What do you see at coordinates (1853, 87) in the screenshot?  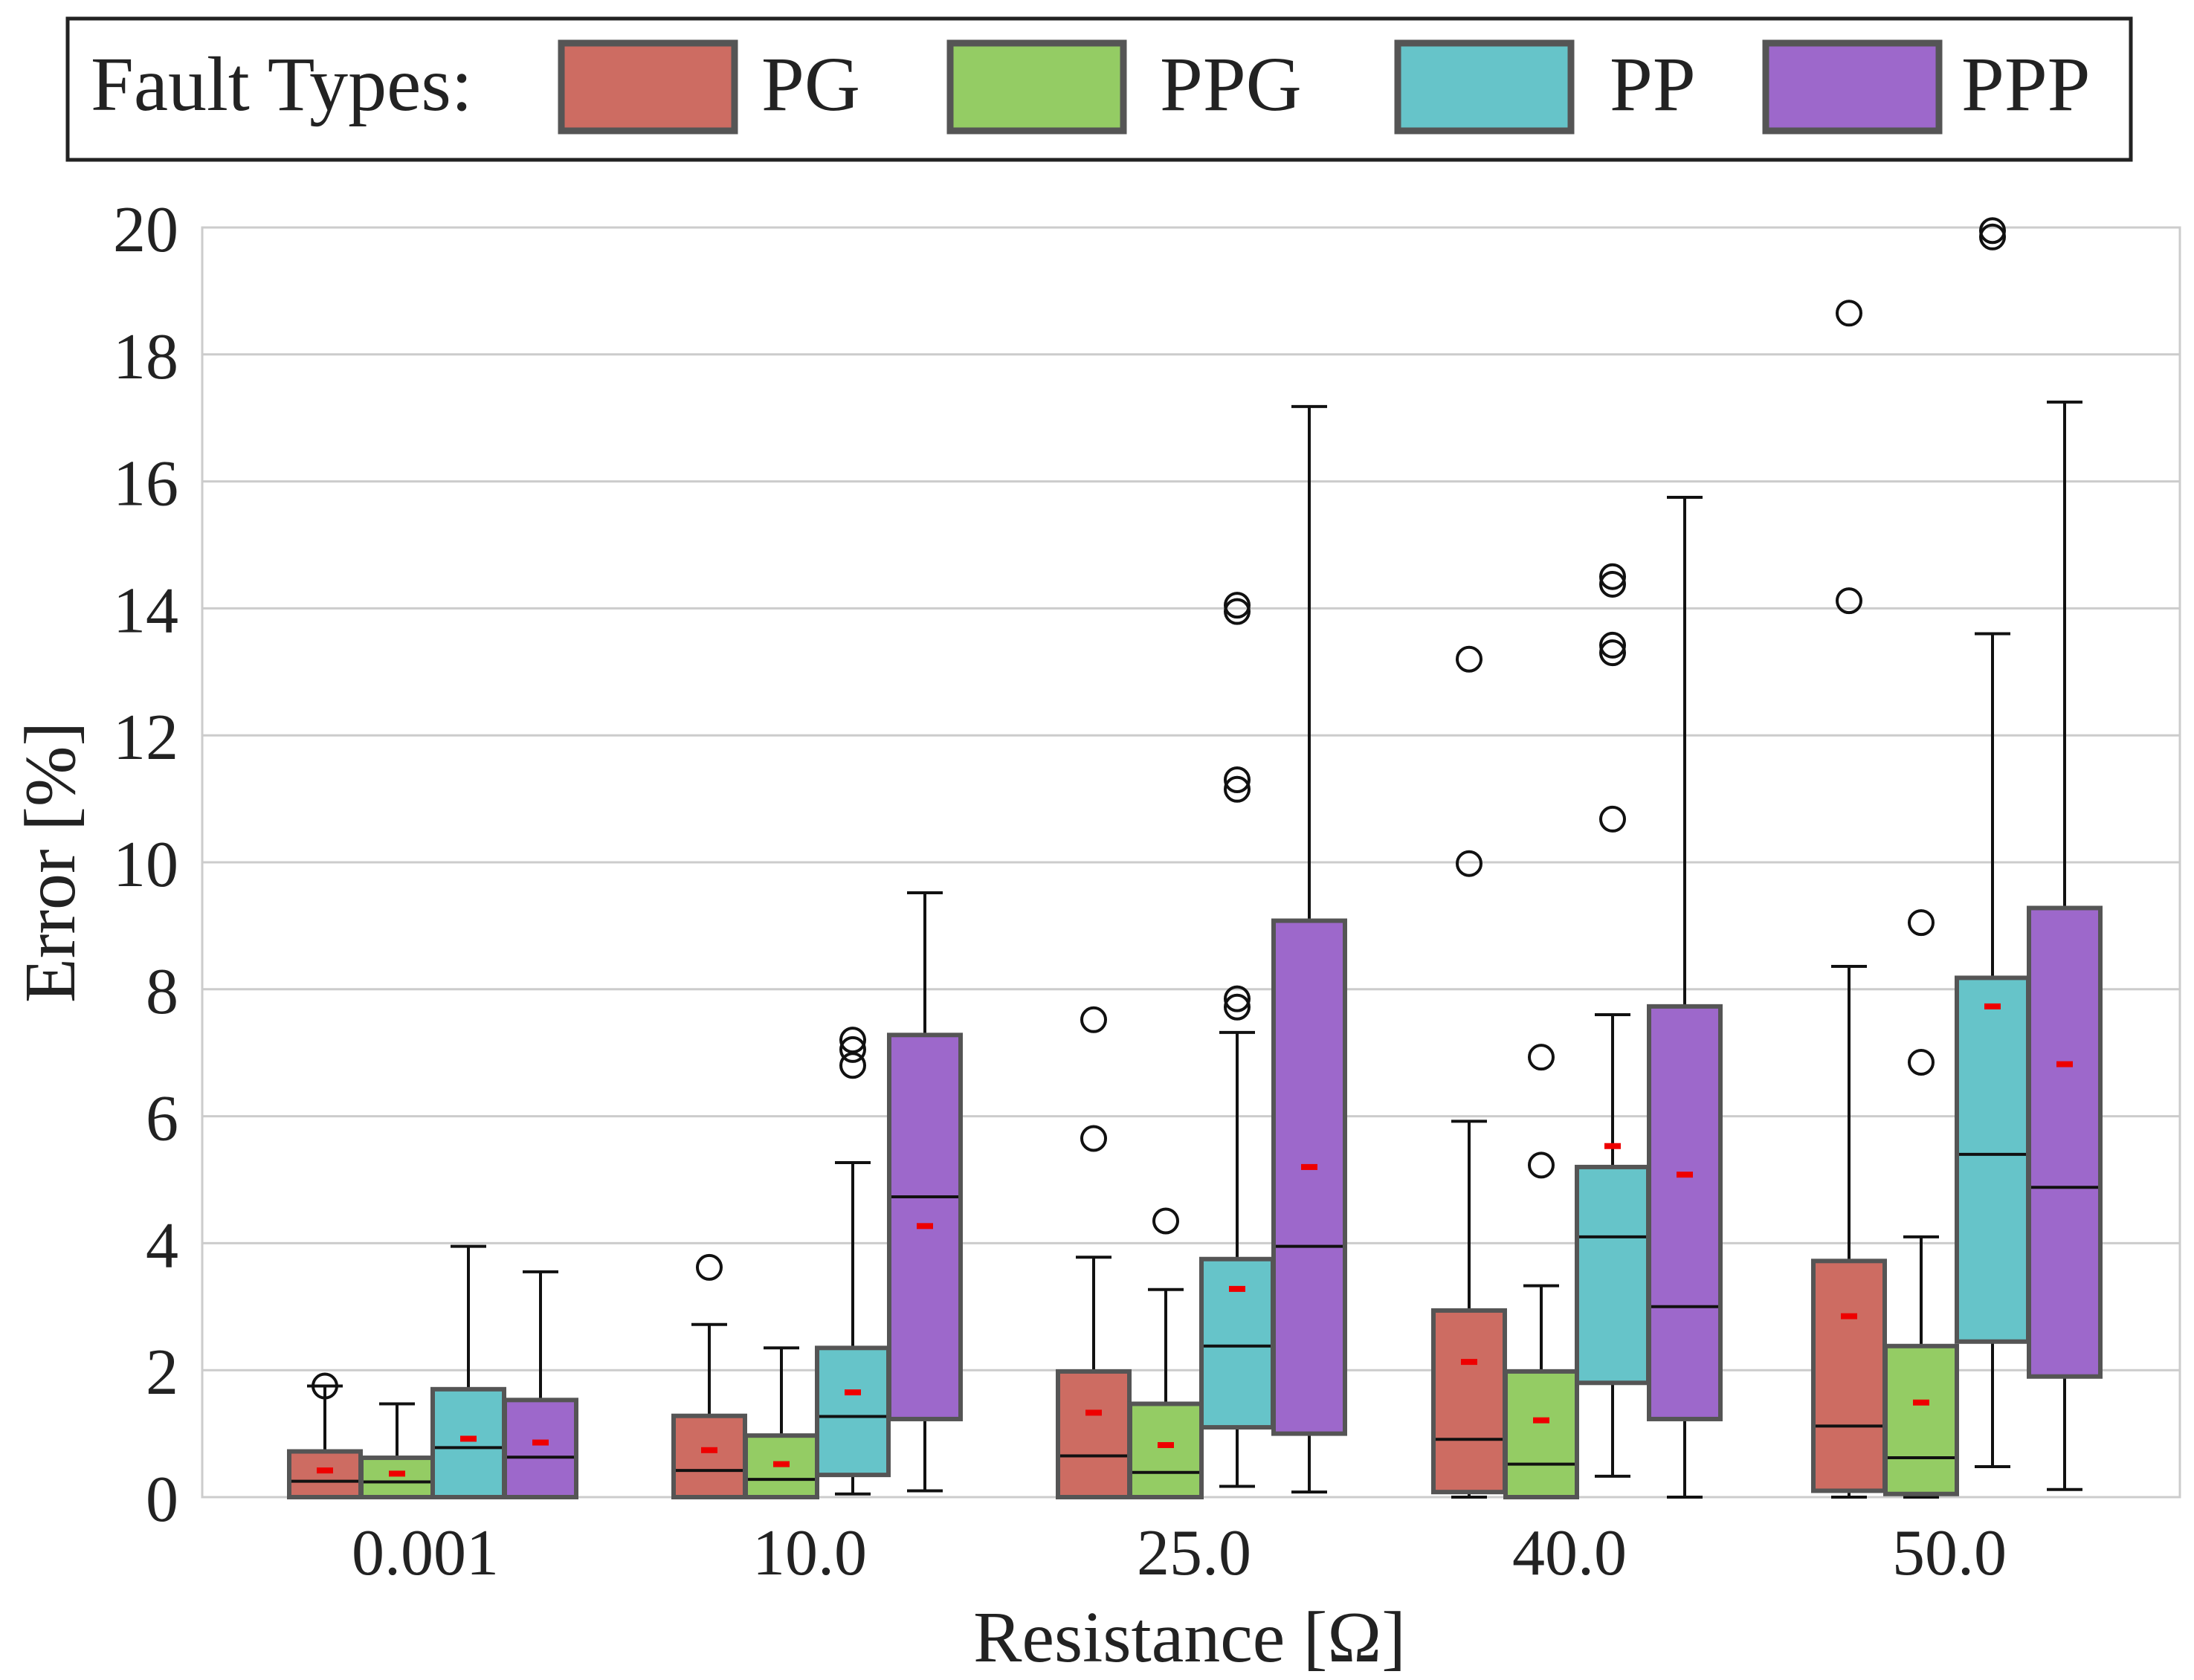 I see `legend-swatch-ppp` at bounding box center [1853, 87].